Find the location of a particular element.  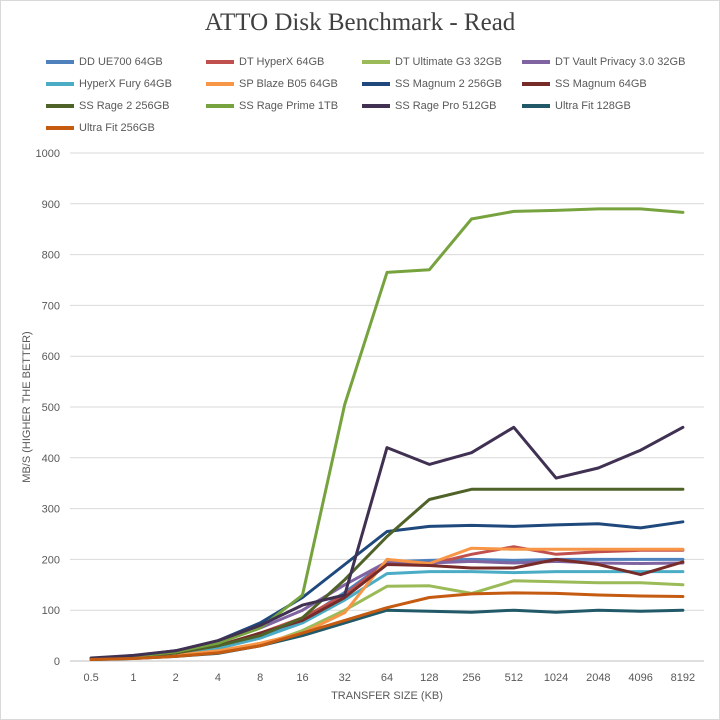

x-tick-label: 1 is located at coordinates (133, 678).